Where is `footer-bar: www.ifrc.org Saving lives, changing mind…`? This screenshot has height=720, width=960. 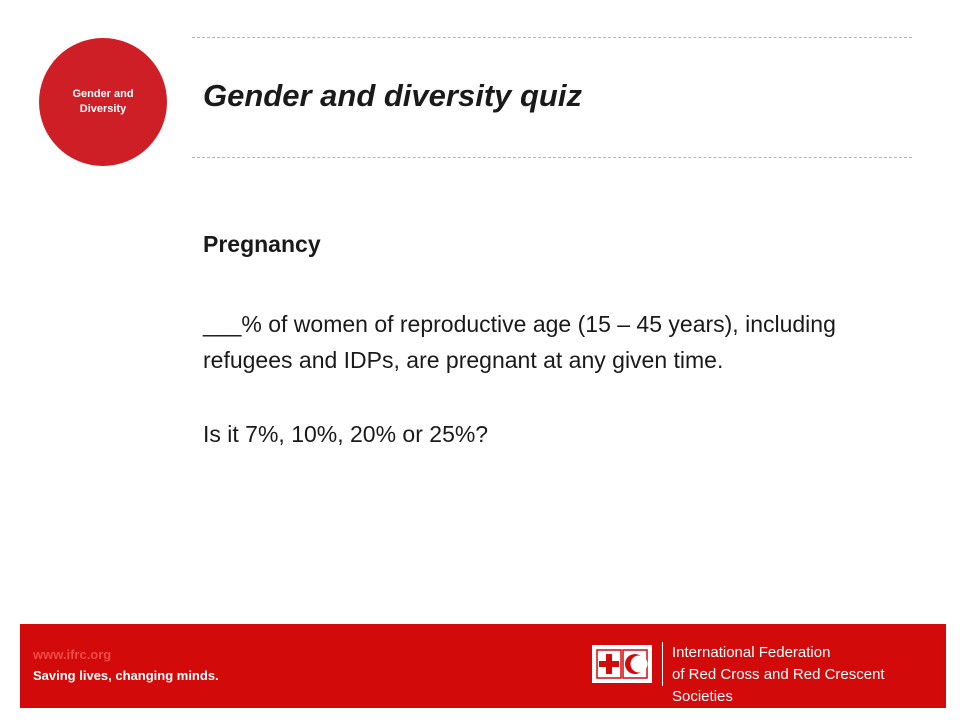 footer-bar: www.ifrc.org Saving lives, changing mind… is located at coordinates (483, 666).